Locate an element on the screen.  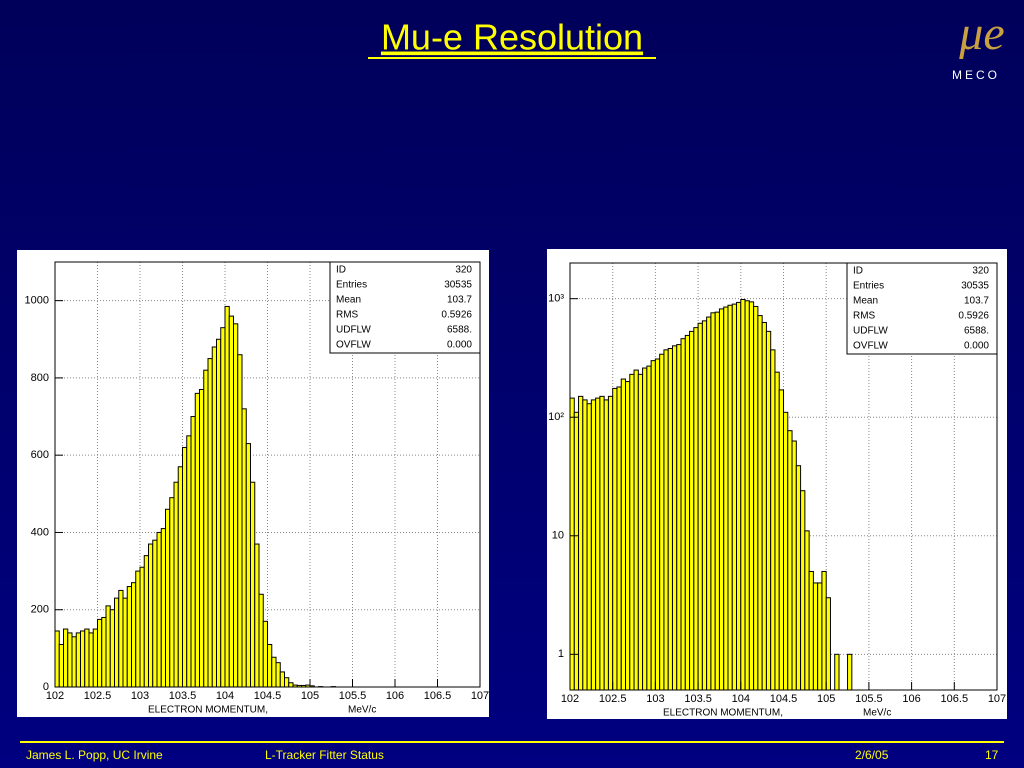
y-tick-label: 200 is located at coordinates (40, 610).